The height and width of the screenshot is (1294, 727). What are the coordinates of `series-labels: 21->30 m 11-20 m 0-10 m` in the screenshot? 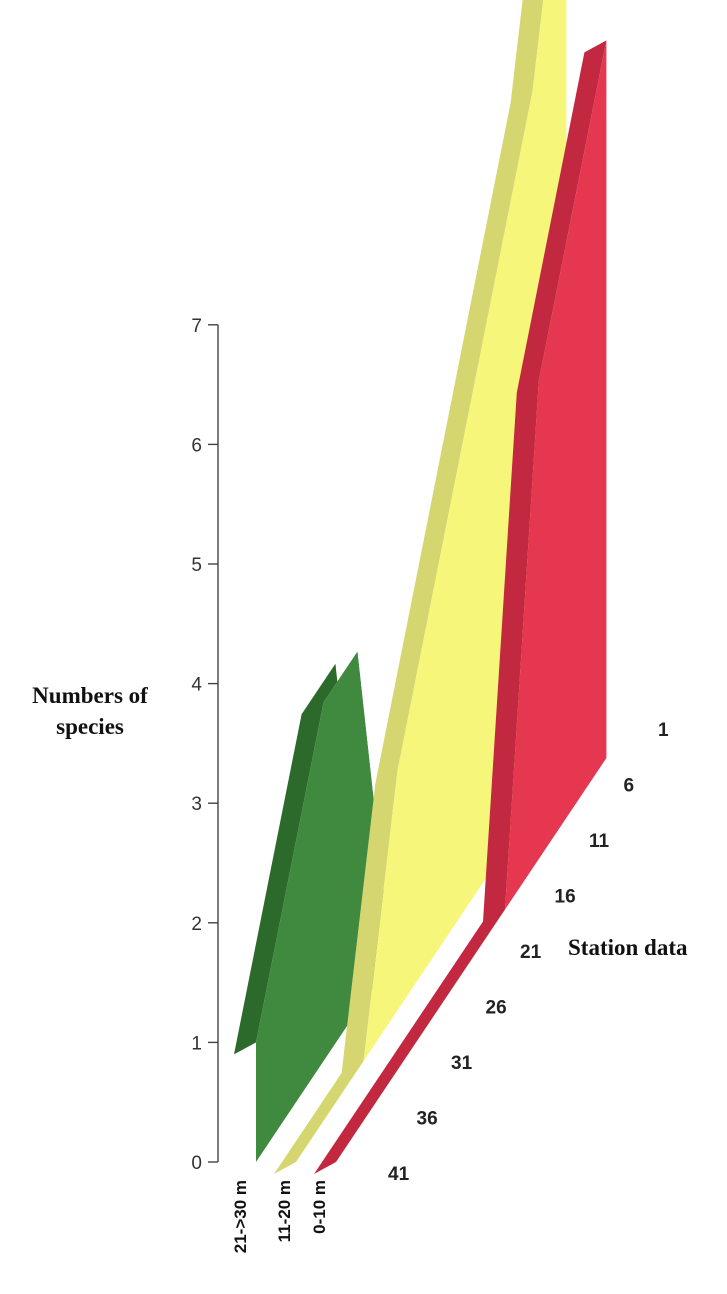 It's located at (280, 1216).